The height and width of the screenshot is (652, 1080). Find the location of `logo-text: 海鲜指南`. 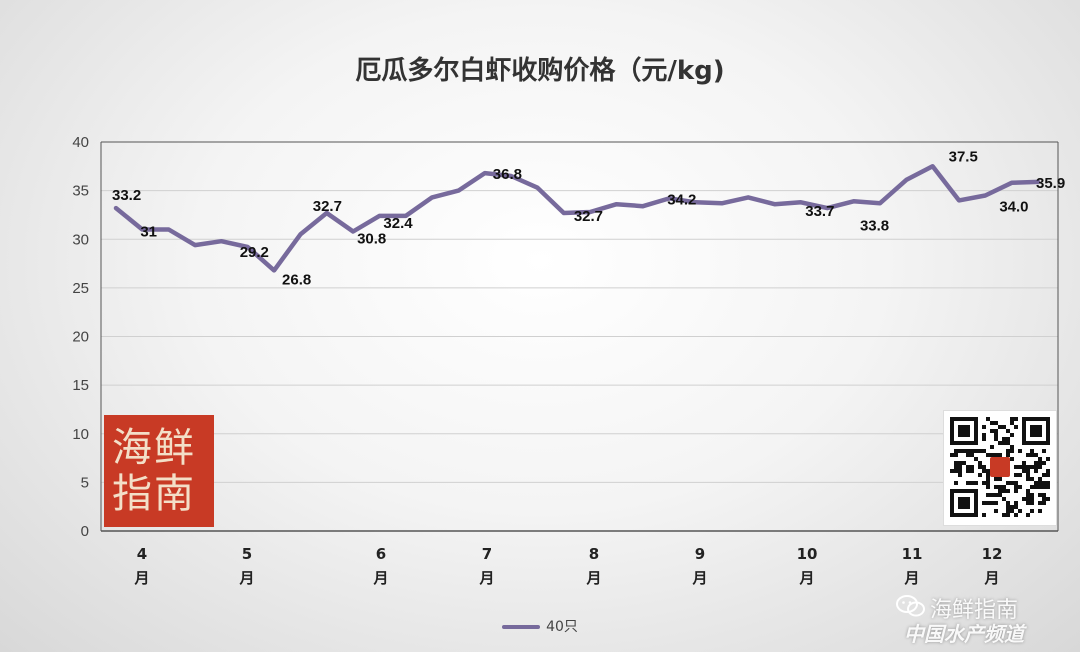

logo-text: 海鲜指南 is located at coordinates (154, 471).